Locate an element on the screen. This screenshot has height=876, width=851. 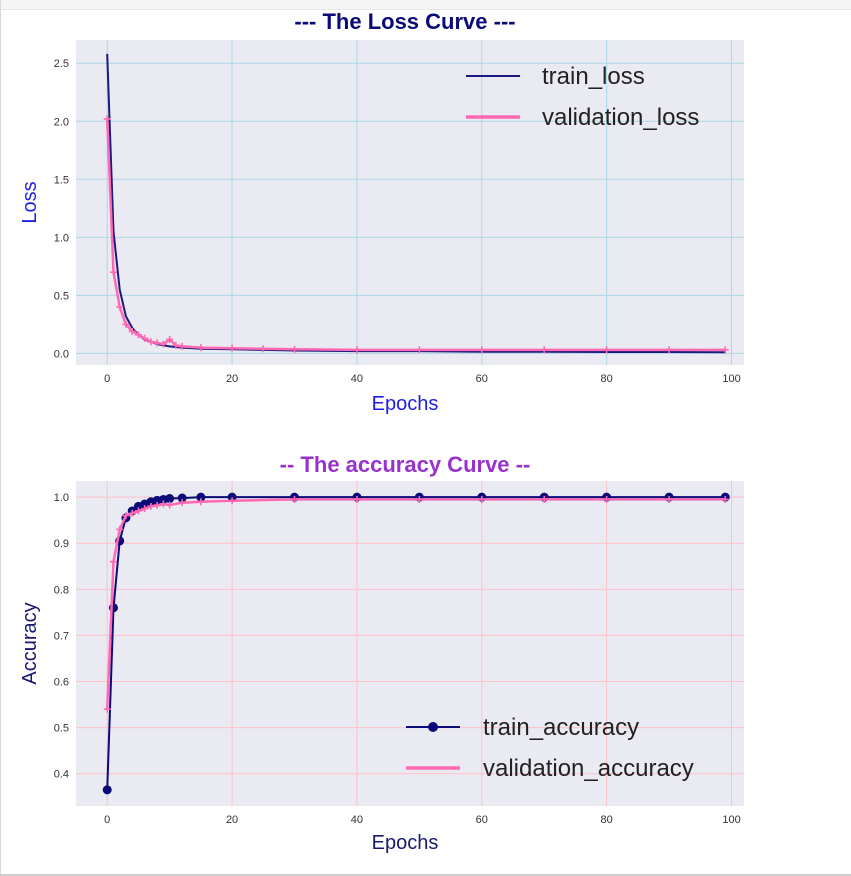
chart2-x-tick-label-5: 100 is located at coordinates (731, 820).